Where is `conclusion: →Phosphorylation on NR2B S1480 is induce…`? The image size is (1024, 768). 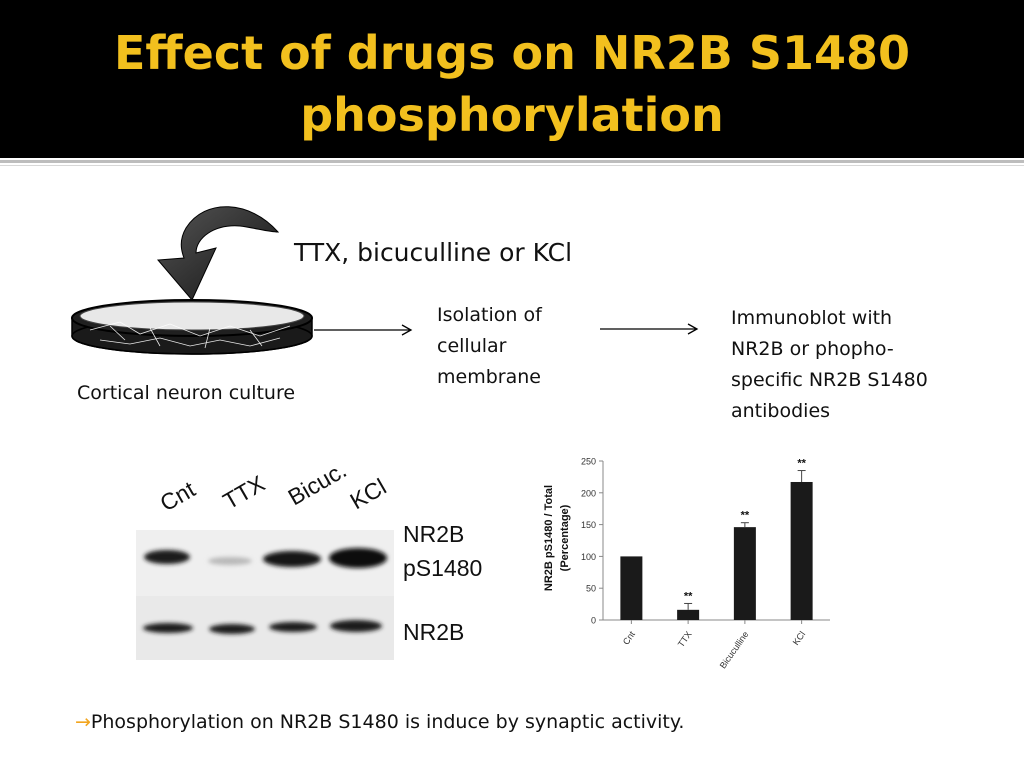
conclusion: →Phosphorylation on NR2B S1480 is induce… is located at coordinates (379, 722).